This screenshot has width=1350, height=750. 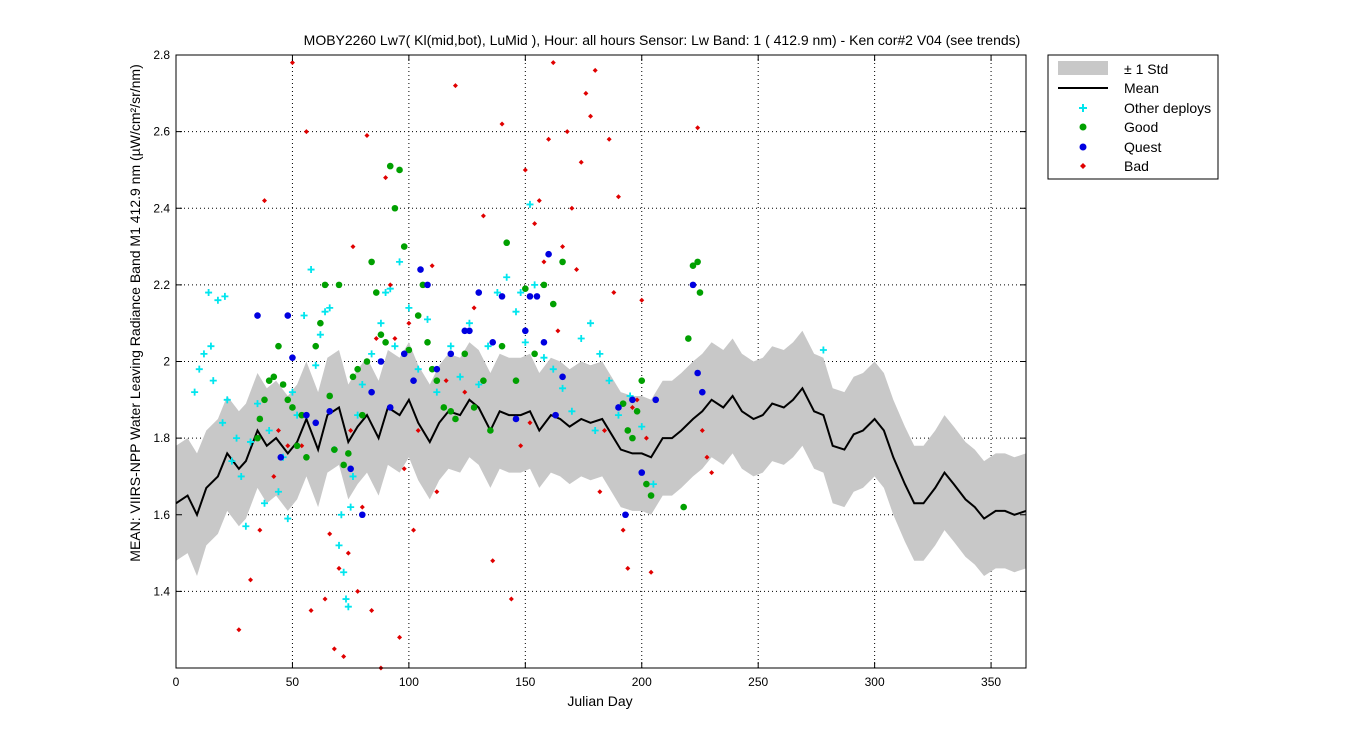 I want to click on legend-swatch-bad, so click(x=1083, y=166).